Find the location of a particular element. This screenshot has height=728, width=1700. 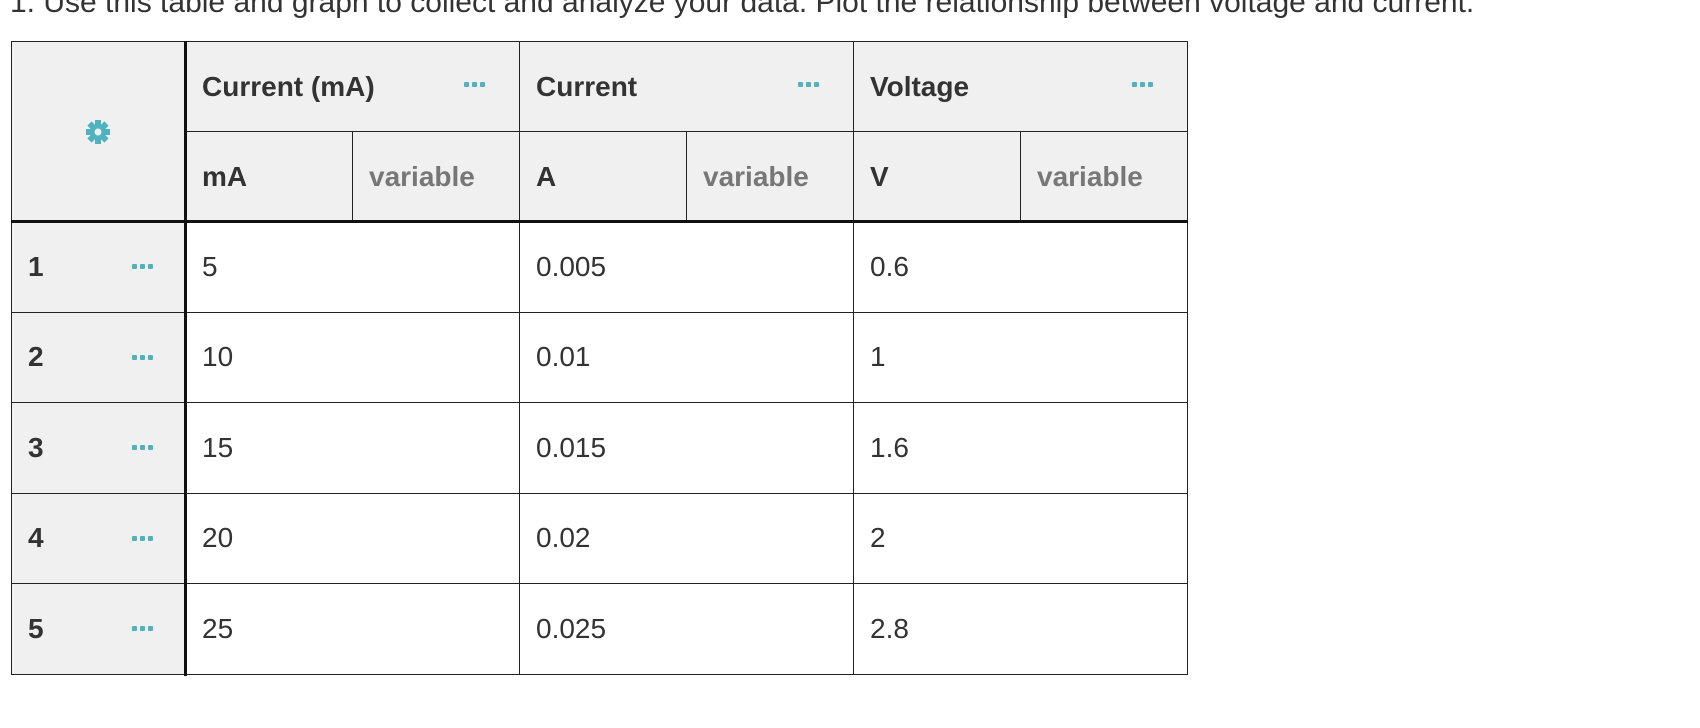

data-cell-text: 0.02 is located at coordinates (563, 538).